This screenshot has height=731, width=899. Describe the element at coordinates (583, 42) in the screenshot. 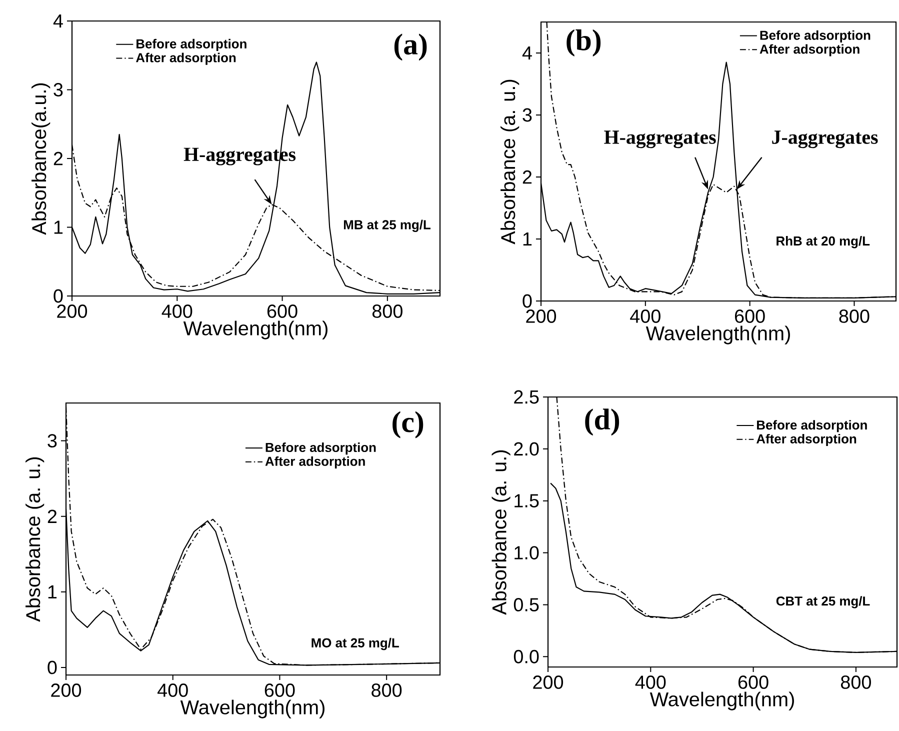

I see `annotation: (b)` at that location.